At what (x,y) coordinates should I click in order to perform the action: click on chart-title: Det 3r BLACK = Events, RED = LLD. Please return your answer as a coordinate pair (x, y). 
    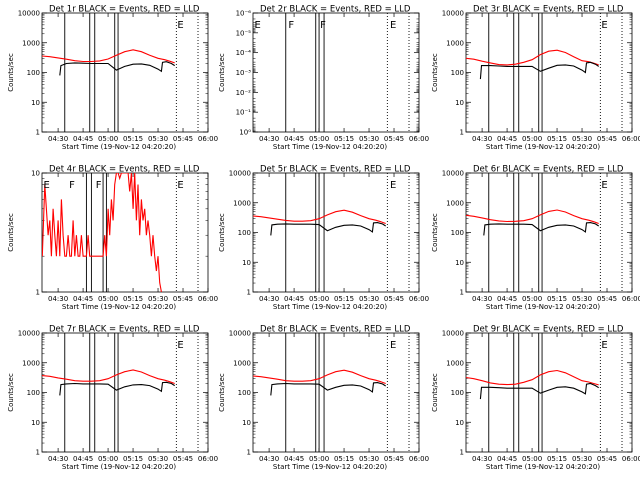
    Looking at the image, I should click on (548, 10).